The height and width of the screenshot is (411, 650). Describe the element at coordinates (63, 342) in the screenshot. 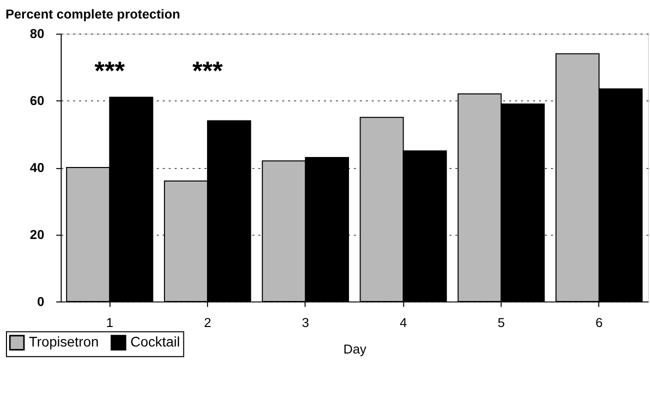

I see `legend-label: Tropisetron` at that location.